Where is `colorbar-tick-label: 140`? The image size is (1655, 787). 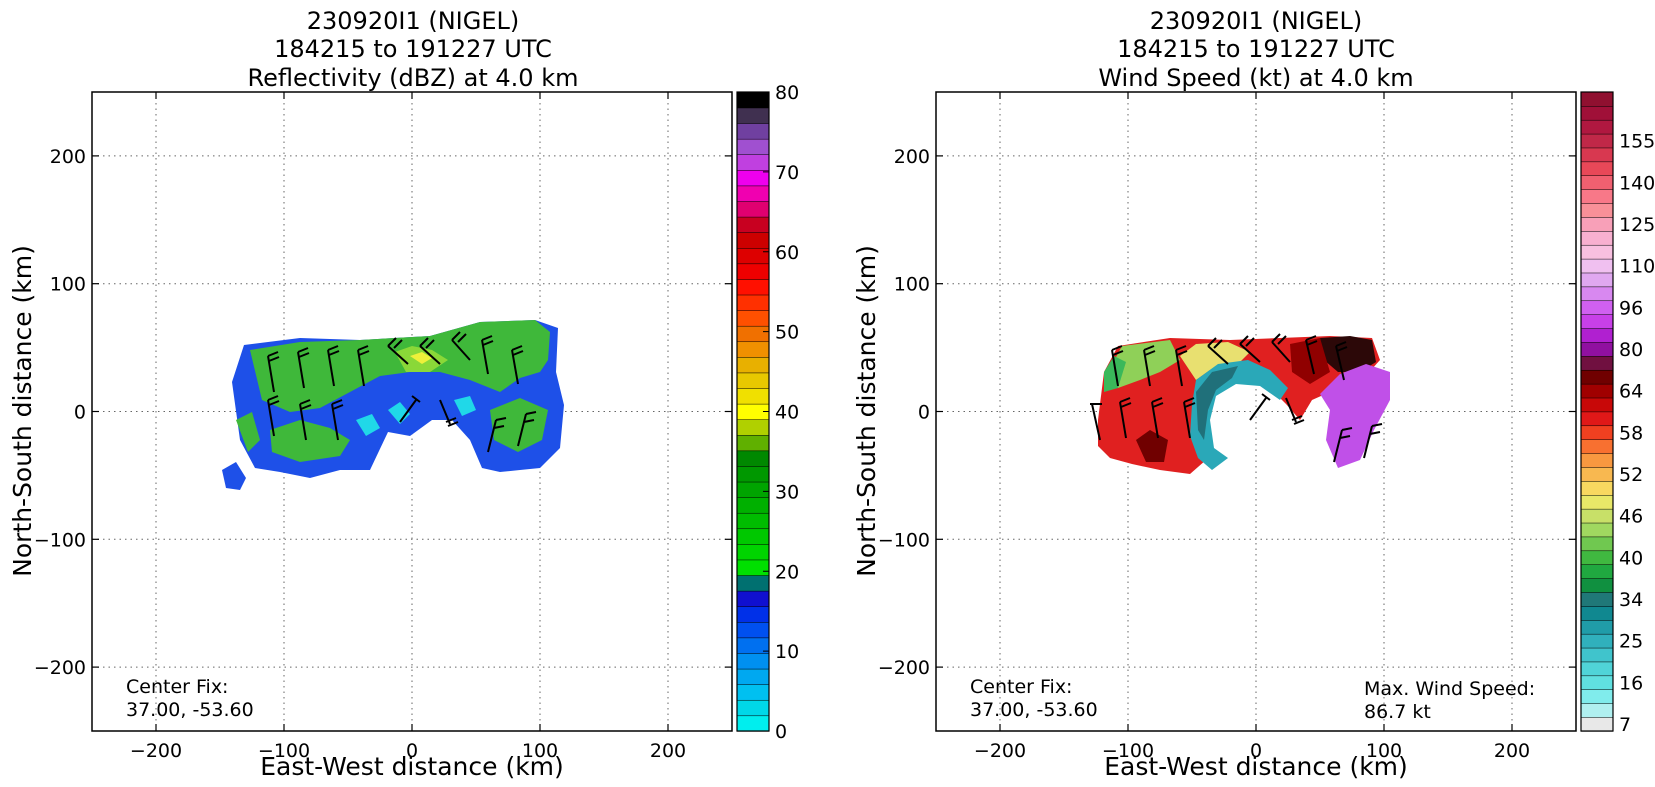
colorbar-tick-label: 140 is located at coordinates (1637, 183).